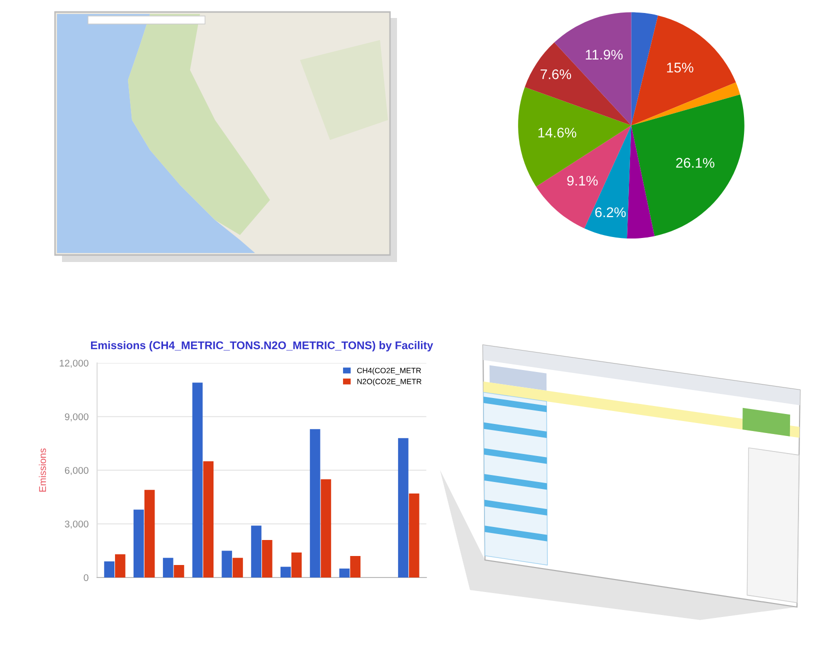 The image size is (823, 660). I want to click on y-tick-label: 0, so click(86, 578).